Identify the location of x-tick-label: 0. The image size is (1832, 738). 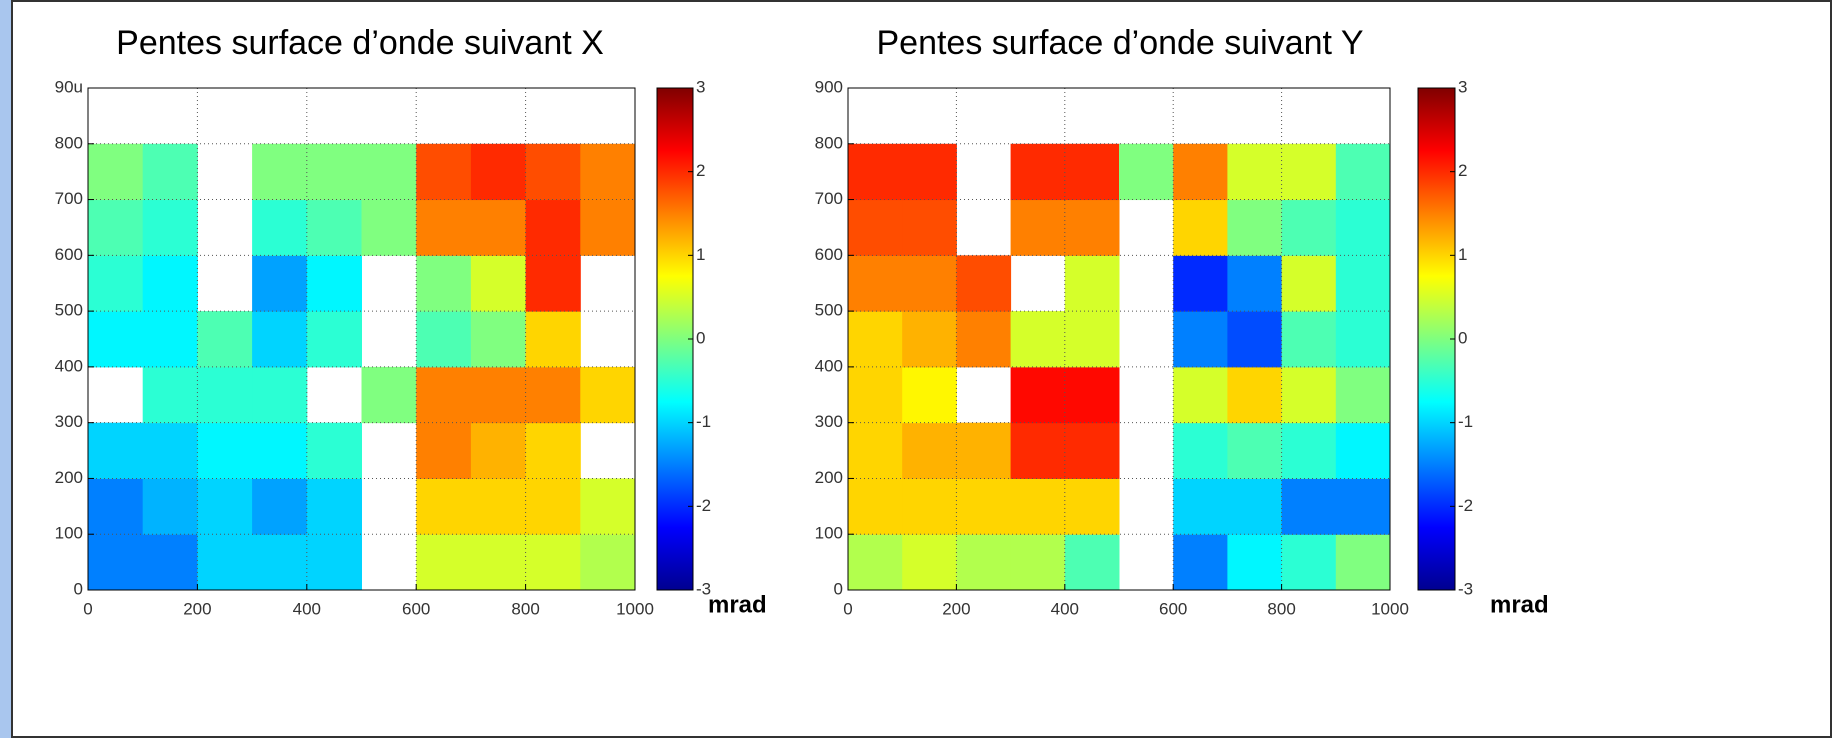
(847, 608).